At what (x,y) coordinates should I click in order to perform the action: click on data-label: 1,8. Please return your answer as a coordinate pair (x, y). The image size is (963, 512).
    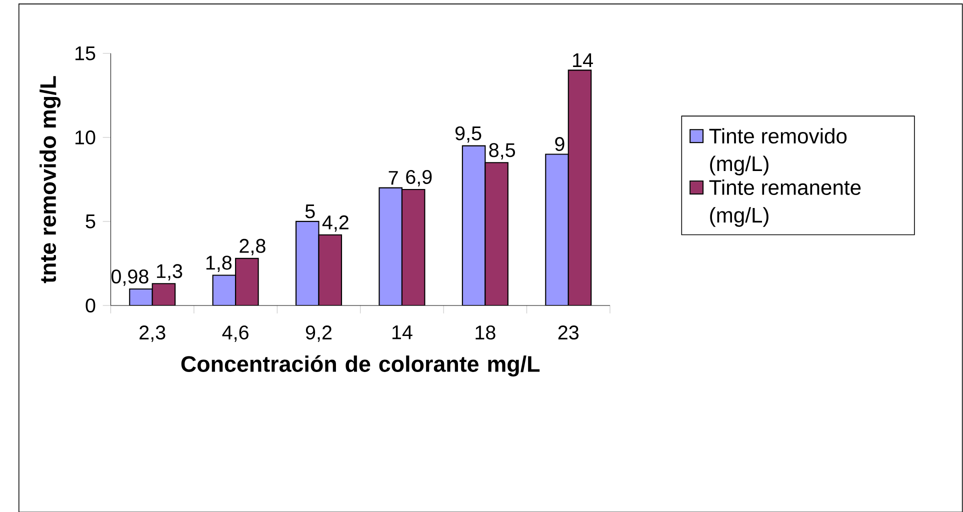
    Looking at the image, I should click on (219, 263).